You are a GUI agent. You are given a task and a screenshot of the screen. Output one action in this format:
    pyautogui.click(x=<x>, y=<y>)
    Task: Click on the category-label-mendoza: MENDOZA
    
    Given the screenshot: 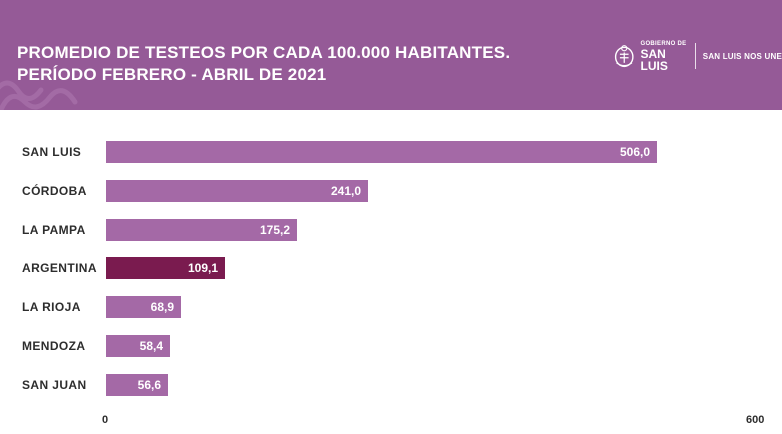 What is the action you would take?
    pyautogui.click(x=54, y=346)
    